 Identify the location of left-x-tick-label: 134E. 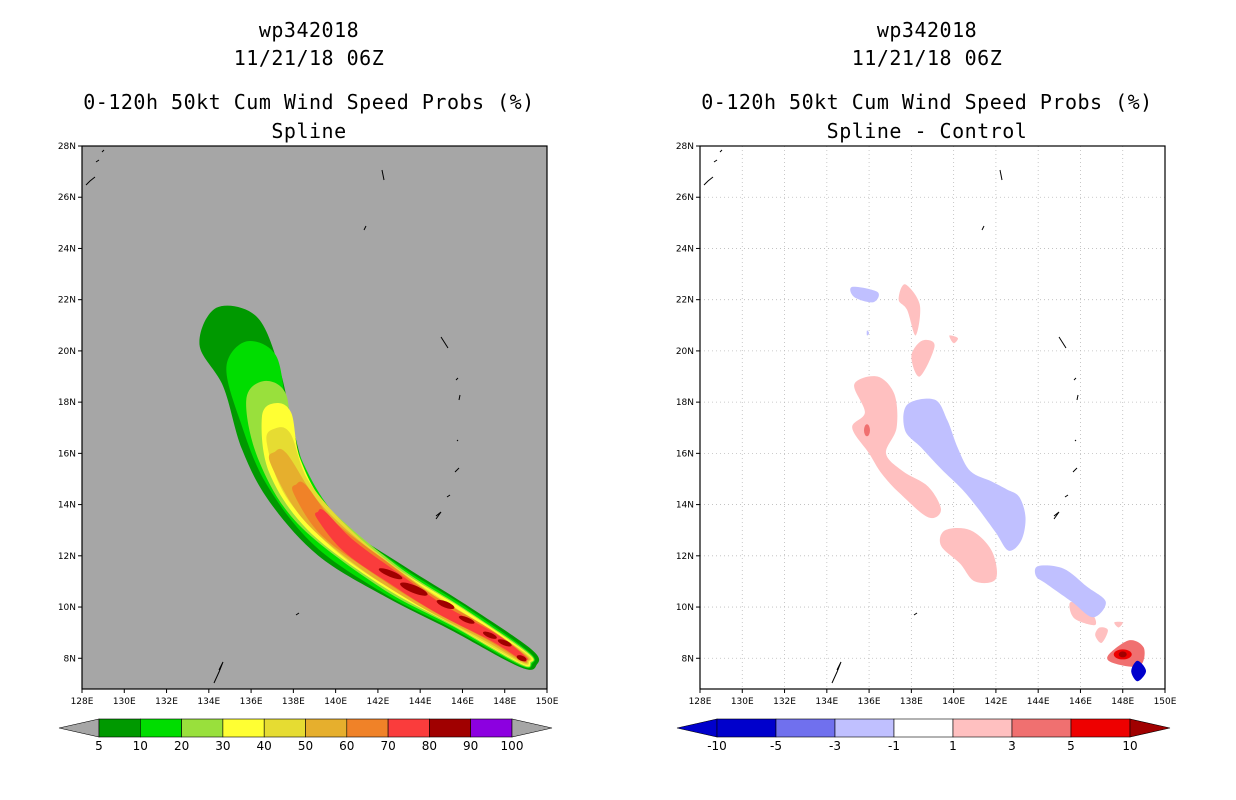
(208, 702).